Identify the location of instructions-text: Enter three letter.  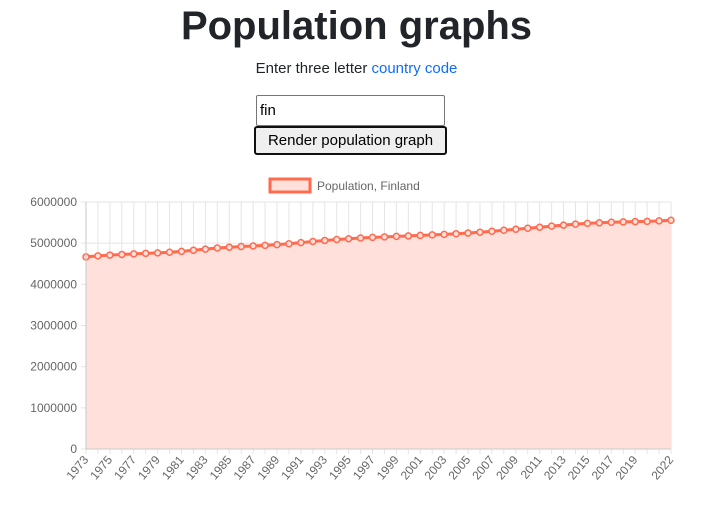
(313, 68).